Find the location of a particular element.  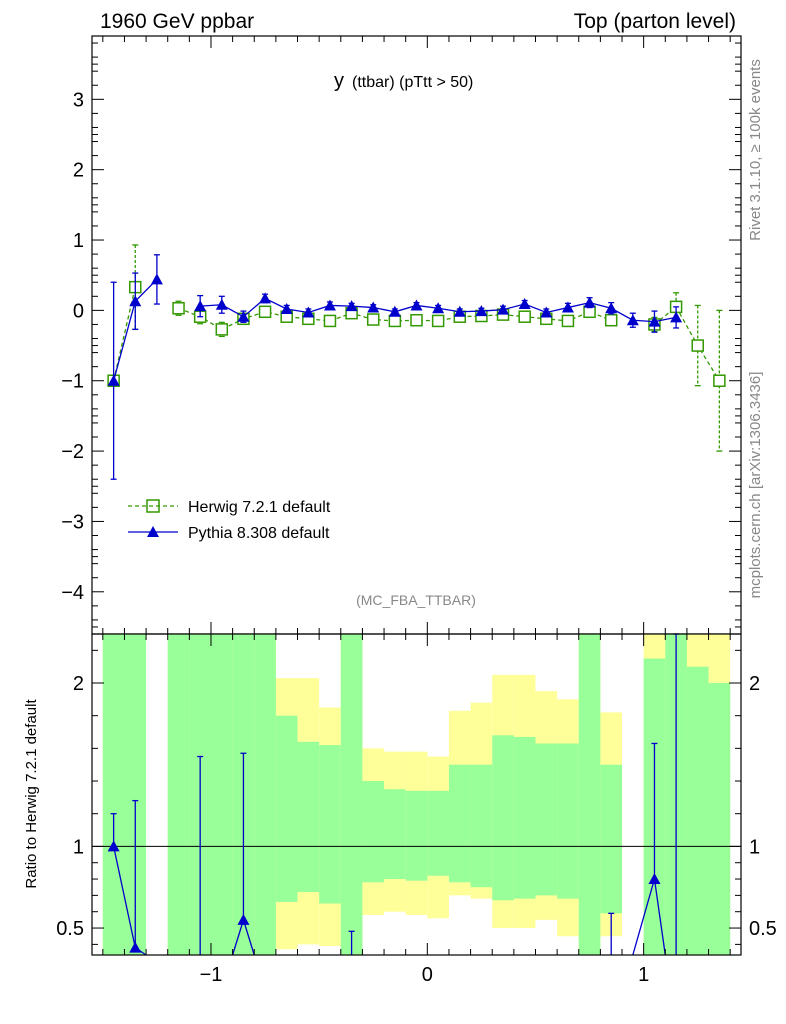

y-tick-label: −3 is located at coordinates (72, 522).